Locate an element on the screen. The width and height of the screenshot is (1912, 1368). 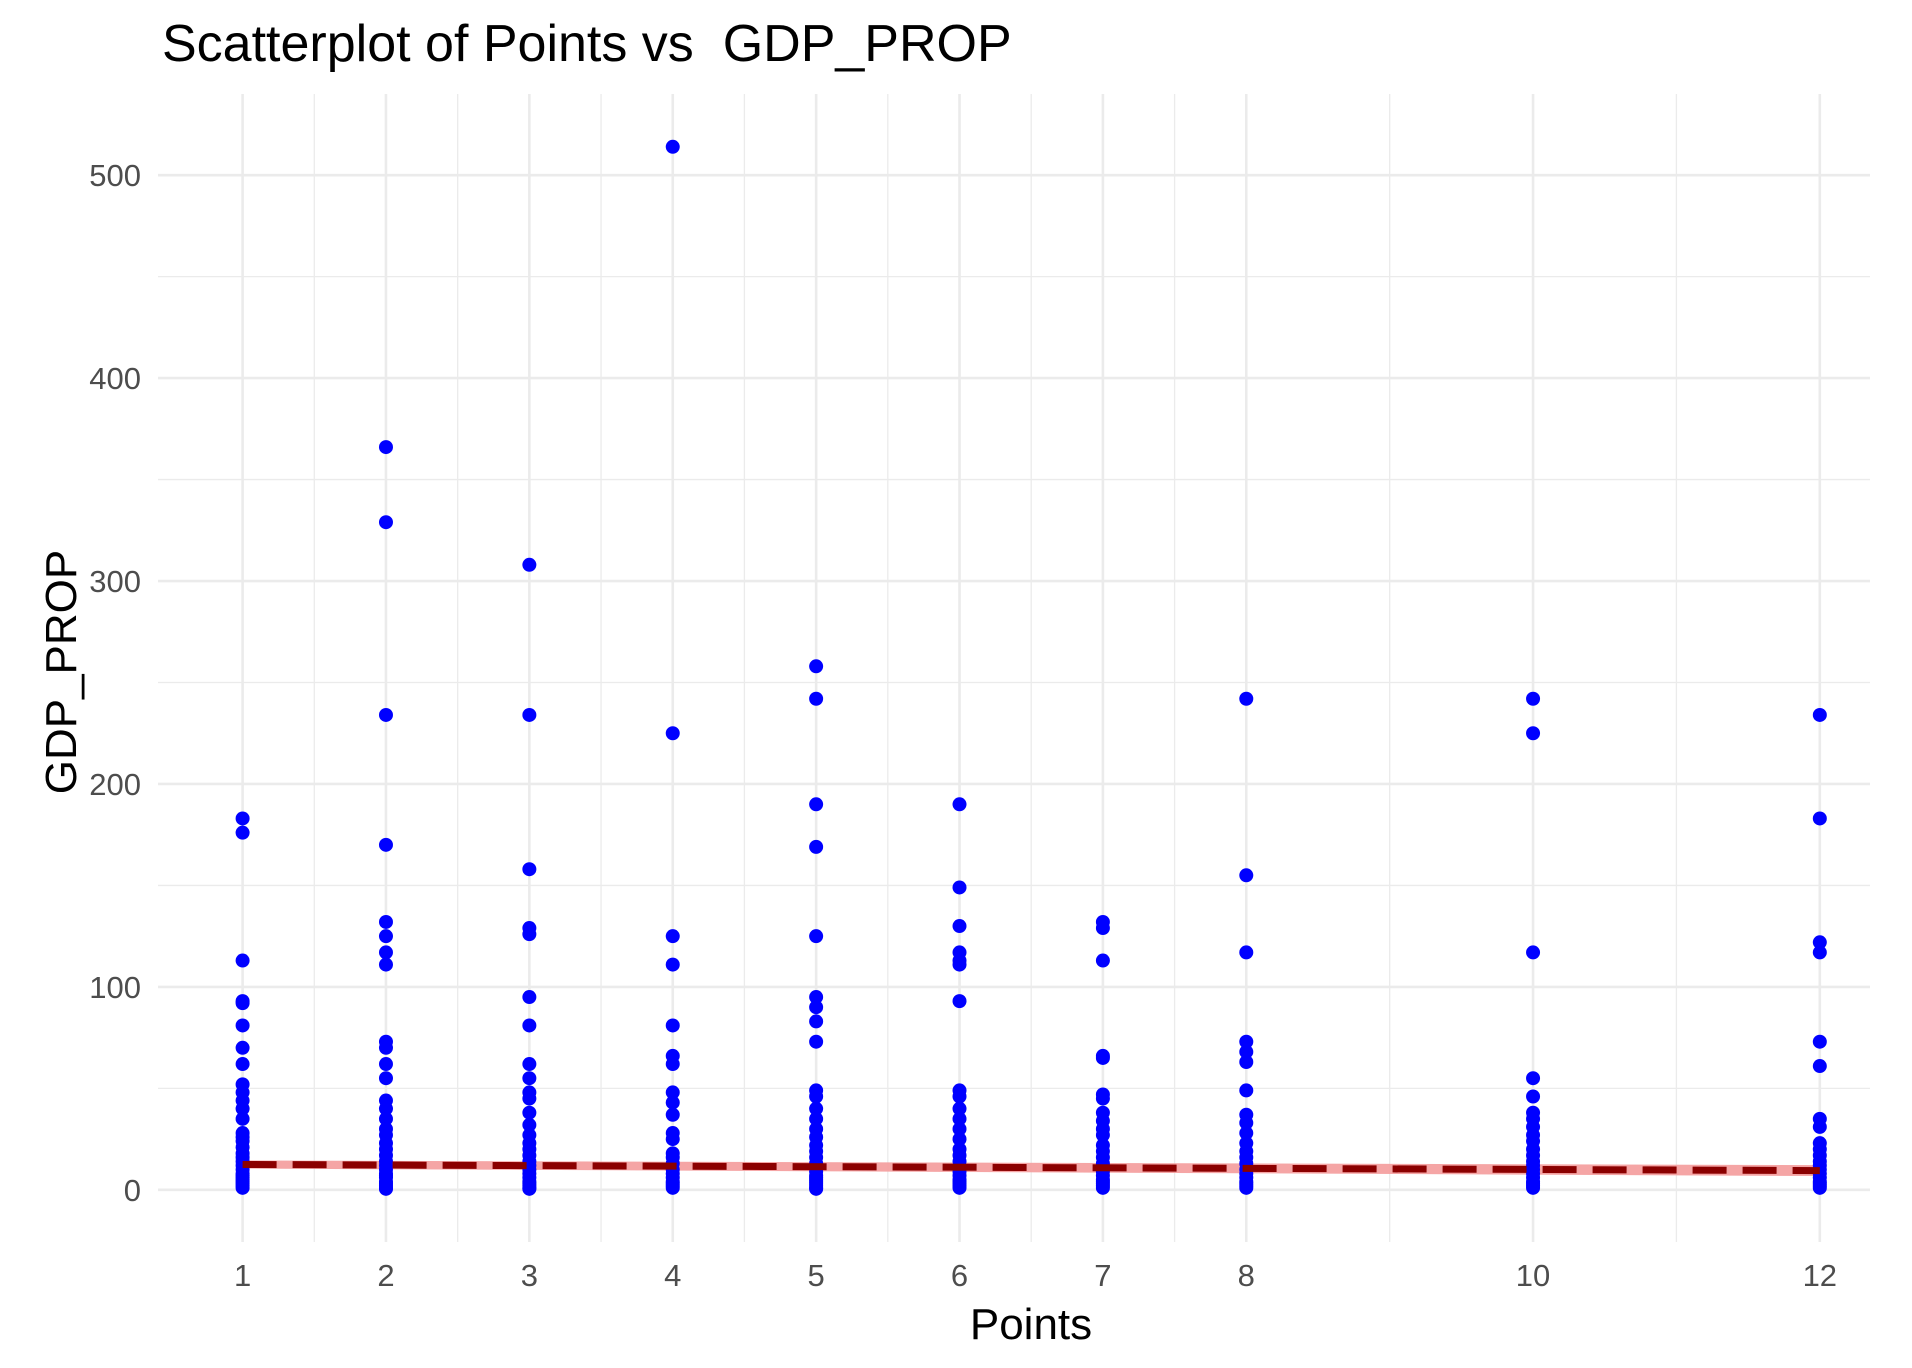
x-tick-label: 2 is located at coordinates (385, 1275).